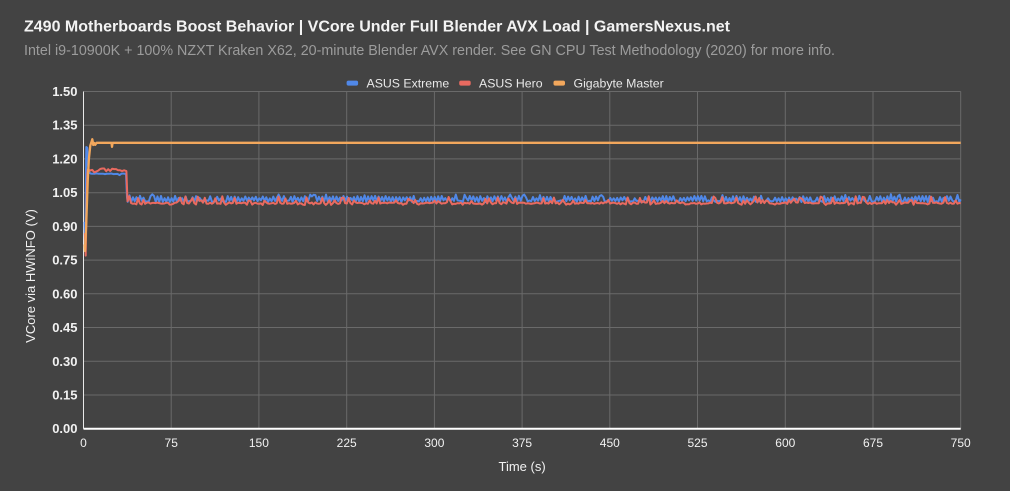 The width and height of the screenshot is (1010, 491). I want to click on svg-text: Gigabyte Master, so click(619, 84).